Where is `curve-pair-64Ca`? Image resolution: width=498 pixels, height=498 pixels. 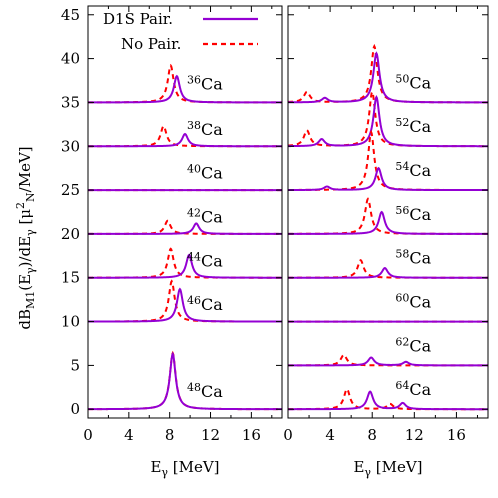 curve-pair-64Ca is located at coordinates (388, 400).